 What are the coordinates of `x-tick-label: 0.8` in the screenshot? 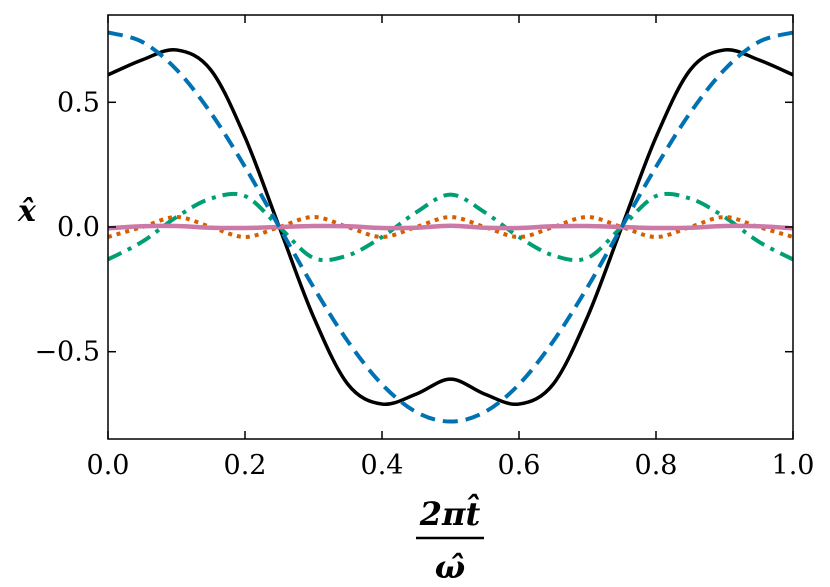 It's located at (656, 465).